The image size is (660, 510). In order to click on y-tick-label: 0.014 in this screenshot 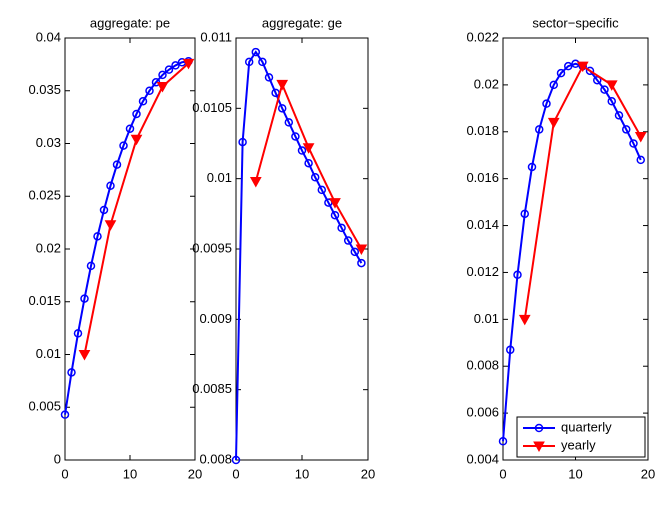, I will do `click(482, 224)`.